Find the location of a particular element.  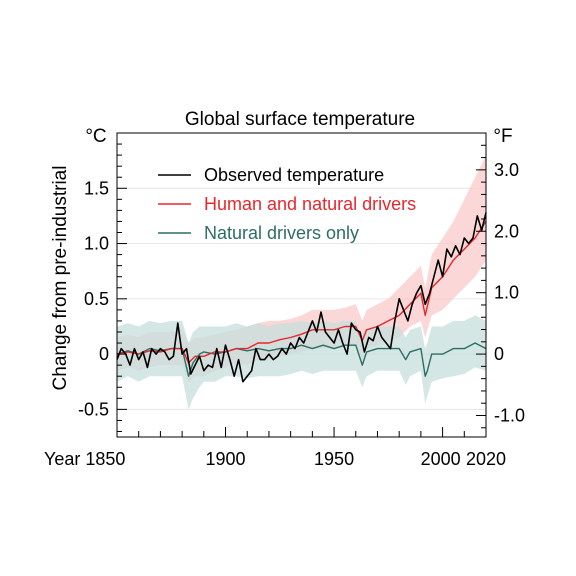

x-tick-label: Year 1850 is located at coordinates (84, 459).